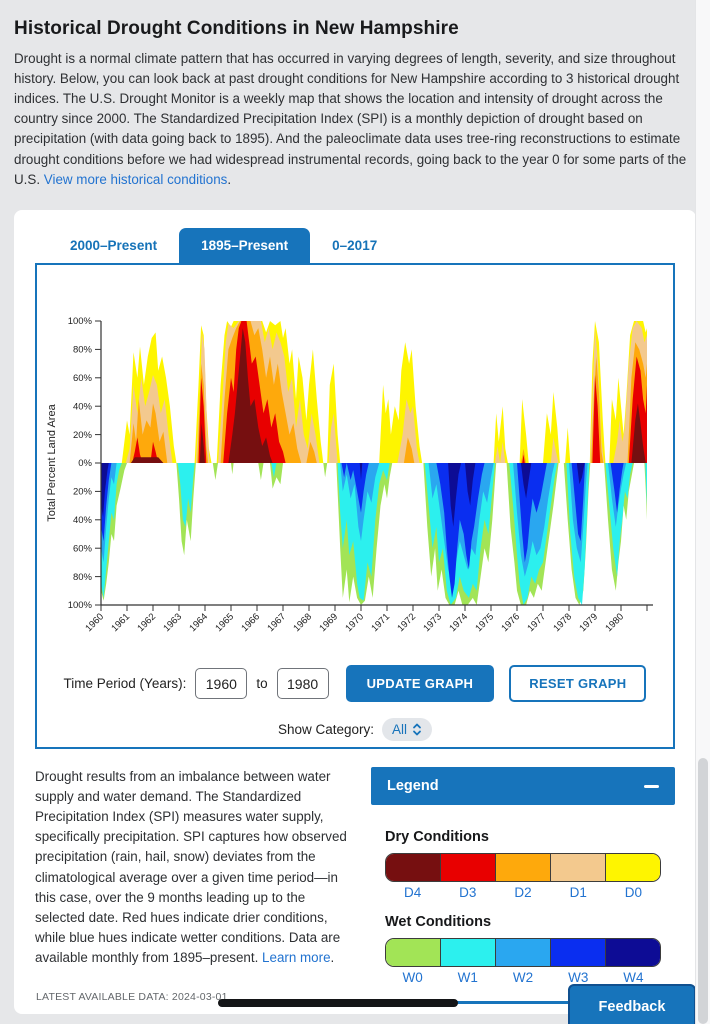 This screenshot has width=710, height=1024. Describe the element at coordinates (146, 622) in the screenshot. I see `x-tick-label: 1962` at that location.